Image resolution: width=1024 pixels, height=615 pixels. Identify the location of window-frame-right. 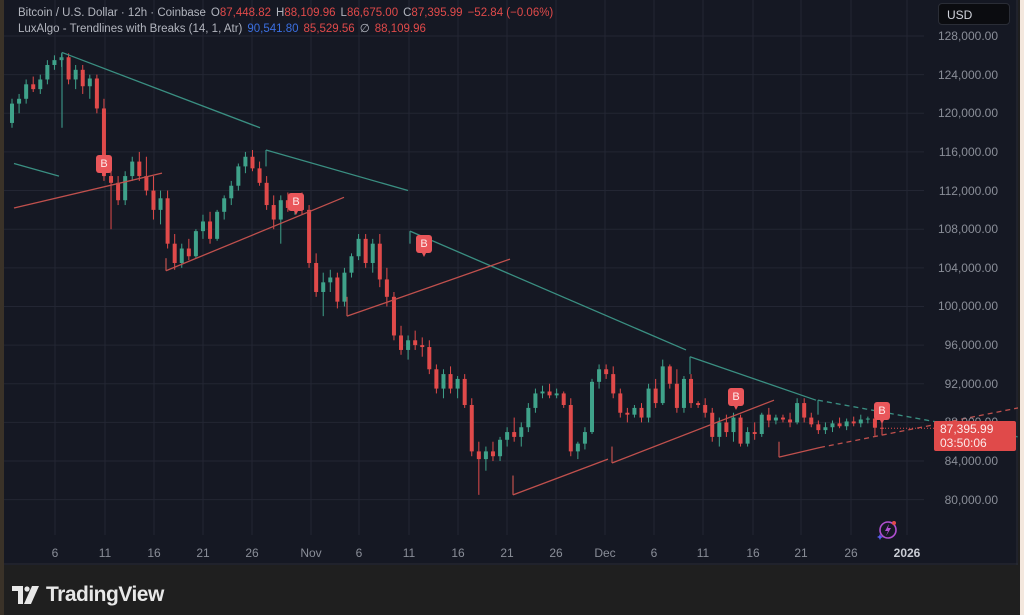
(1022, 307).